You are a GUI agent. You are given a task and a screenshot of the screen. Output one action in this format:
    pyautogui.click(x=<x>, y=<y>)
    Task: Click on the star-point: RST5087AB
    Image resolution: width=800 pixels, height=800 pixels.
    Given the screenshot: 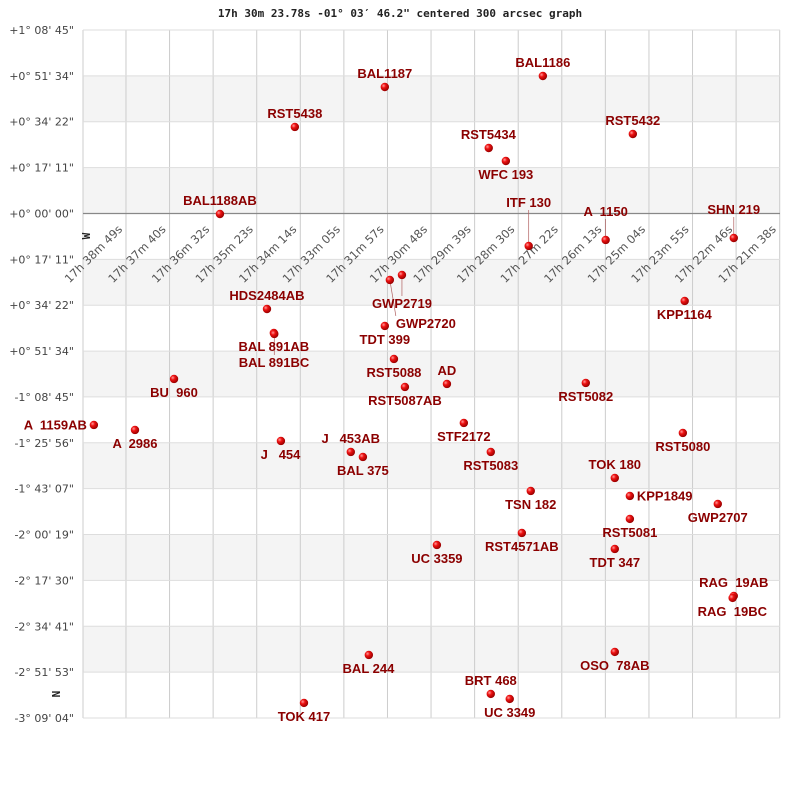 What is the action you would take?
    pyautogui.click(x=405, y=395)
    